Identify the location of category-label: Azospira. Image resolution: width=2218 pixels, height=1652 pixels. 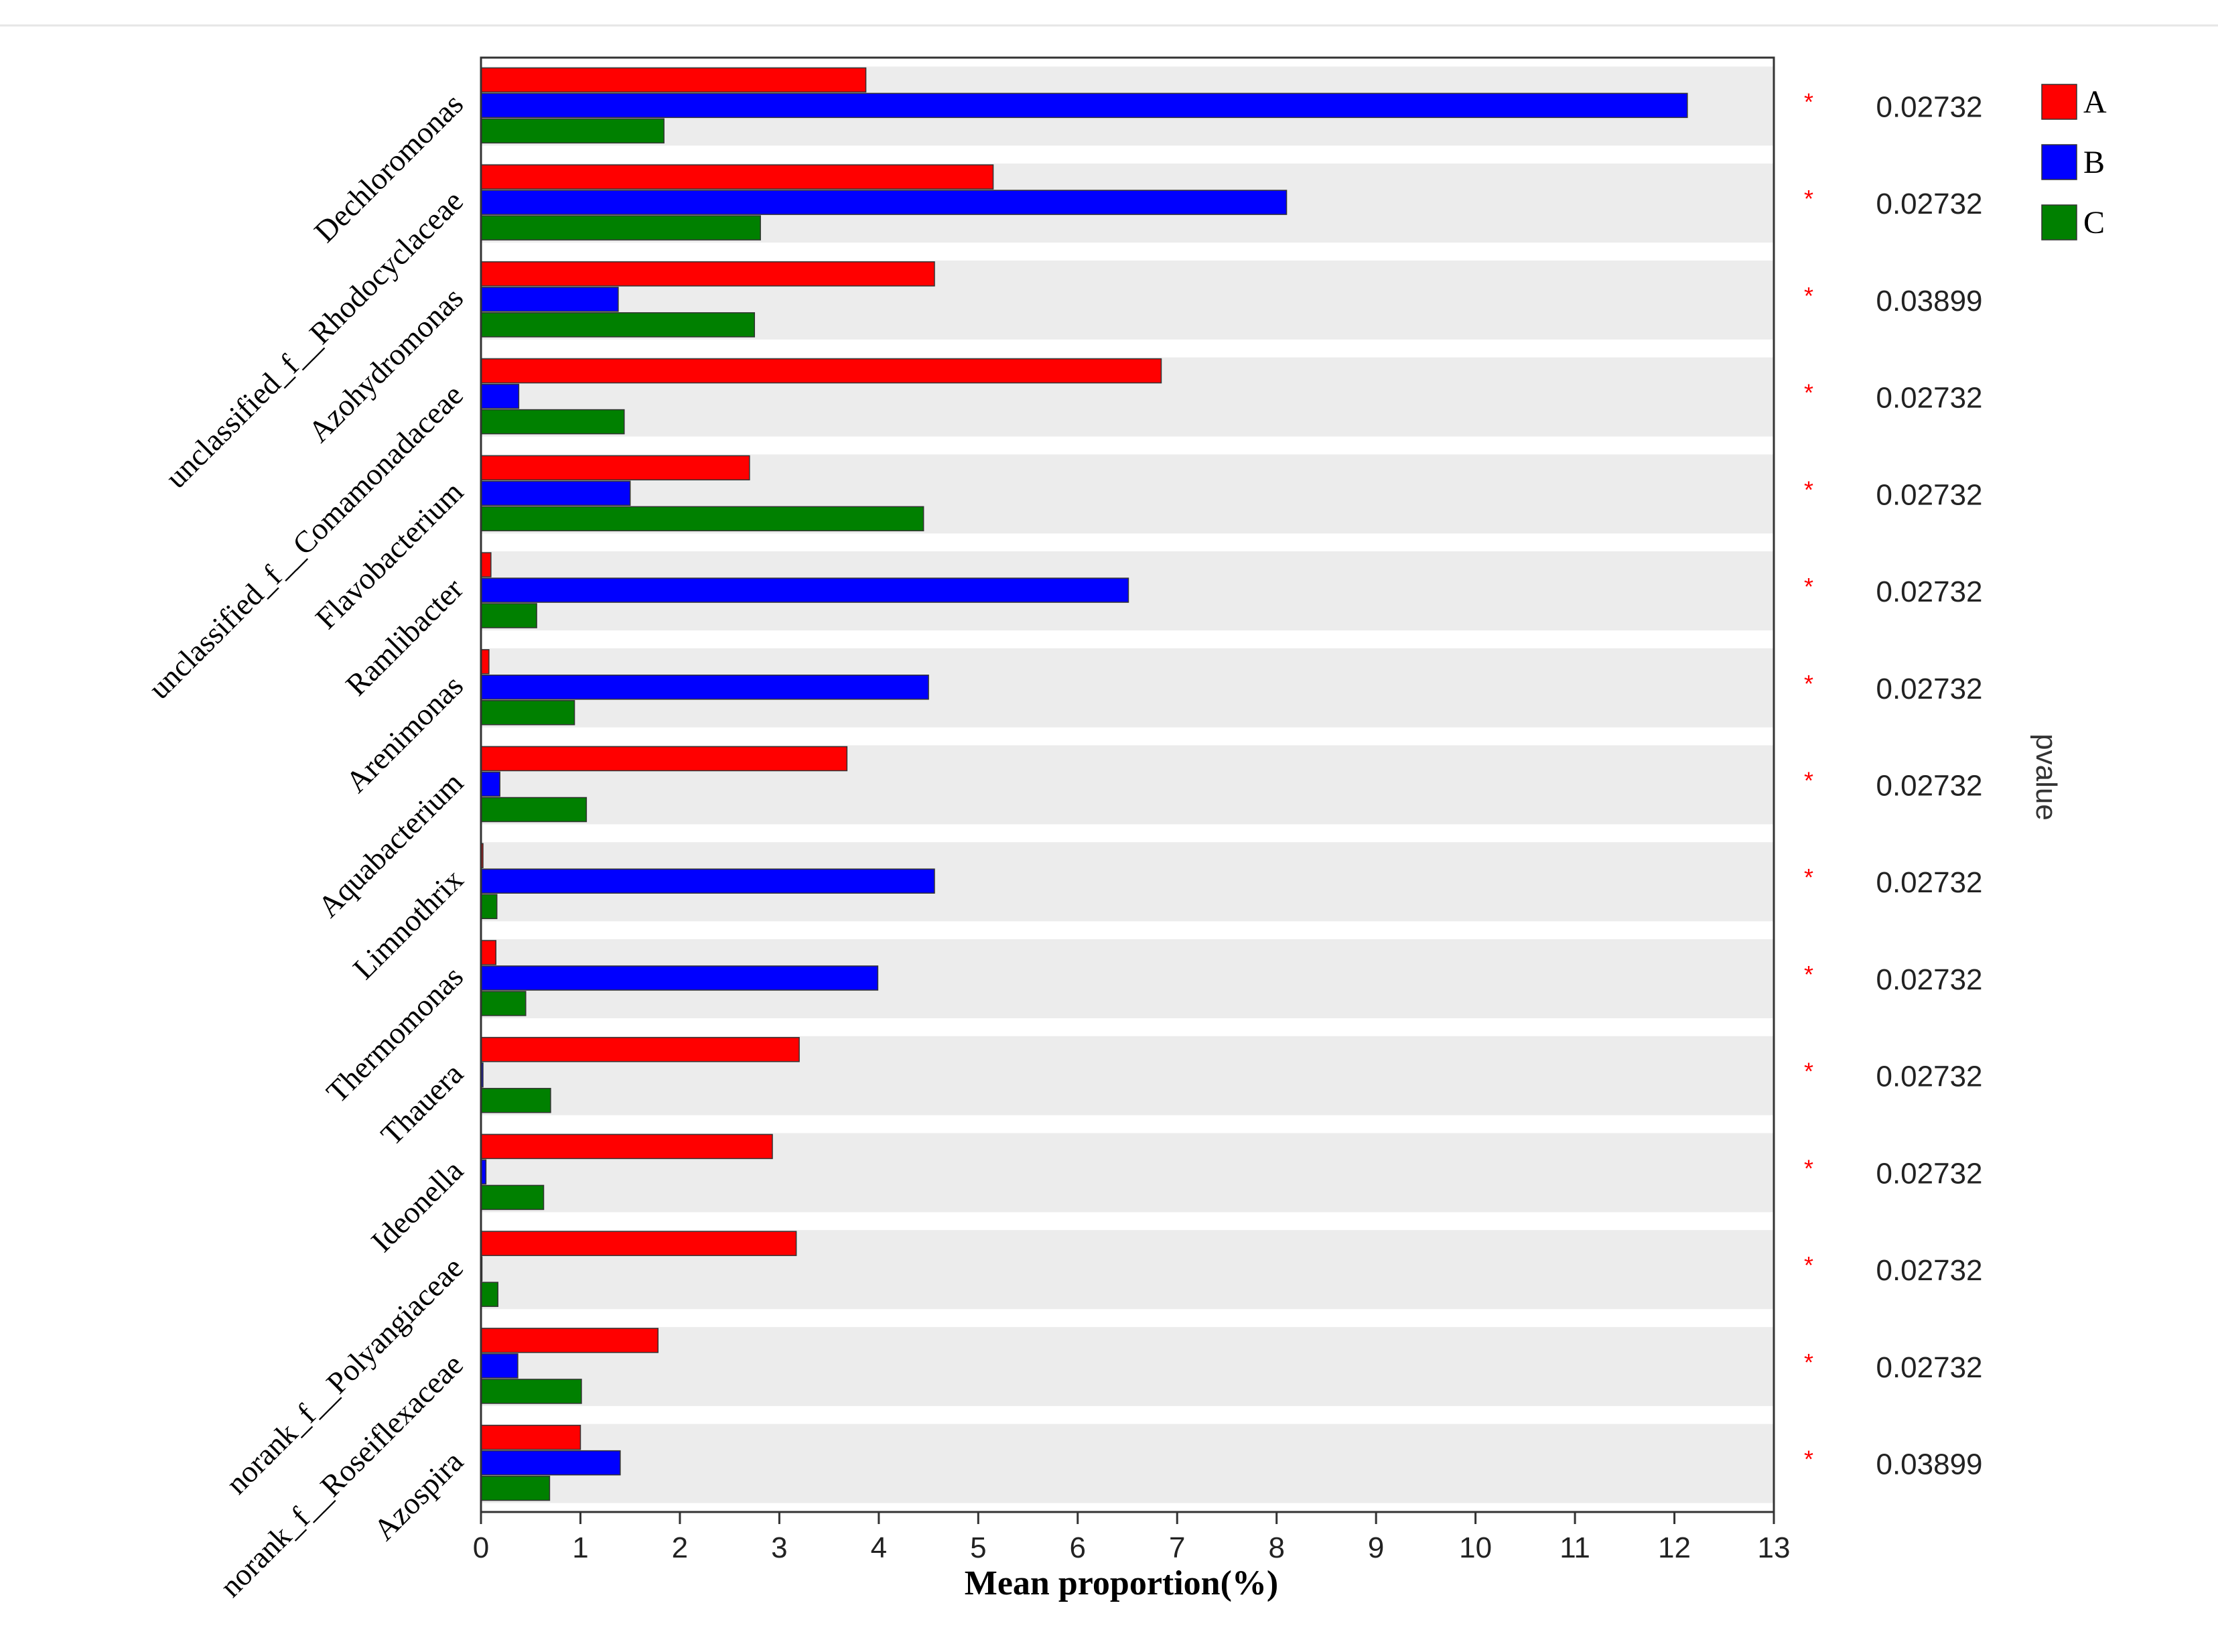
(418, 1495).